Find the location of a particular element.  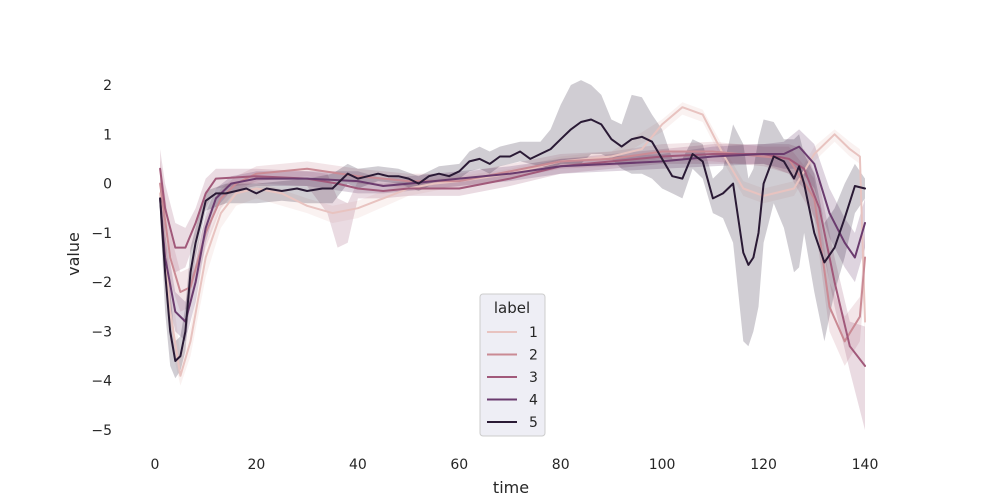

y-axis-ticks: 2 1 0 −1 −2 −3 −4 −5 is located at coordinates (101, 258).